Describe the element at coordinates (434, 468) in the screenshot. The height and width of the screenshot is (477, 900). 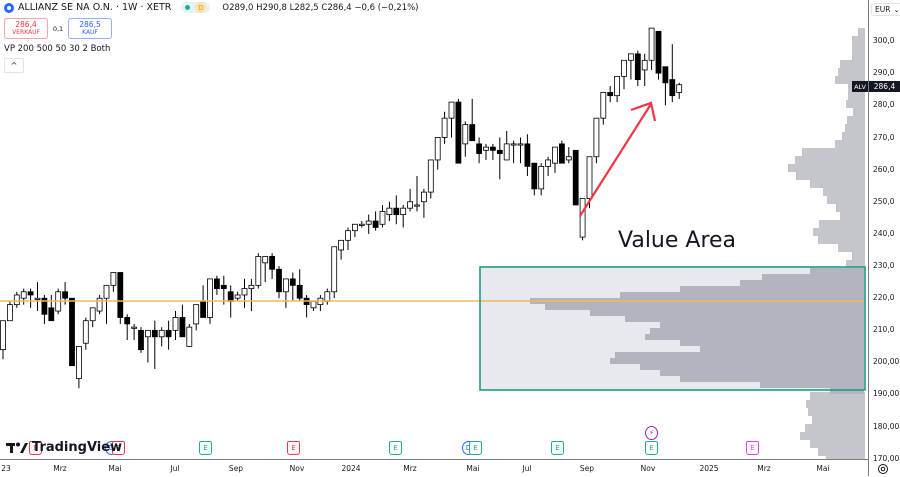
I see `time-axis` at that location.